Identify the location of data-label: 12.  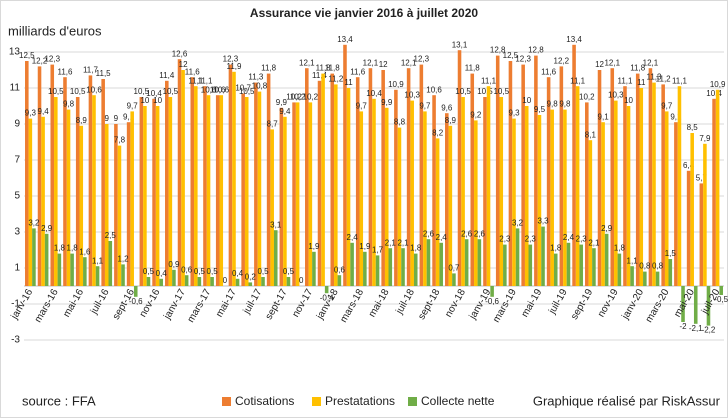
(599, 64).